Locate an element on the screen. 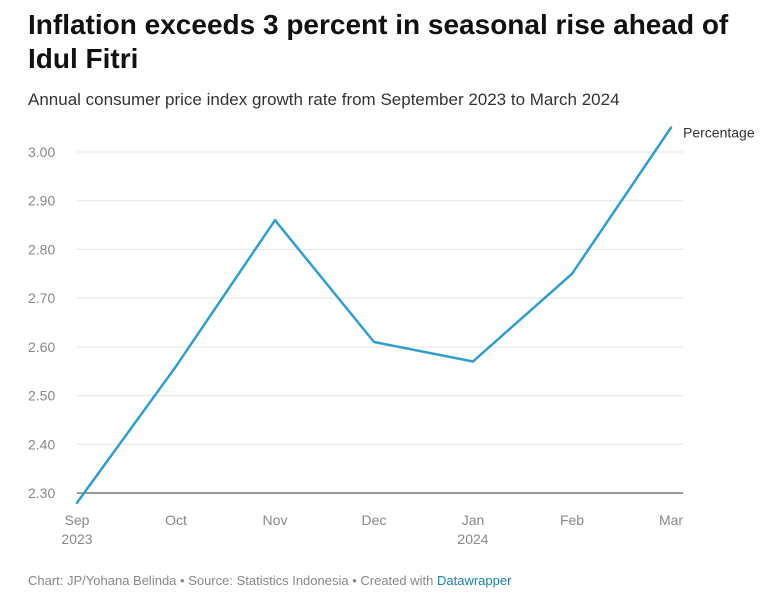 This screenshot has height=599, width=774. x-tick-label: Mar is located at coordinates (671, 520).